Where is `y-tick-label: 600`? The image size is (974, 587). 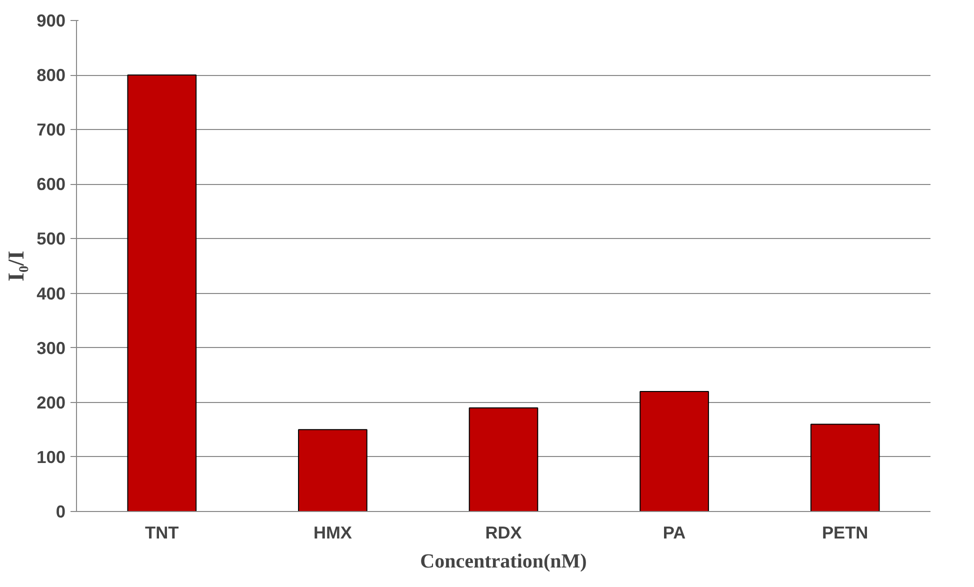
y-tick-label: 600 is located at coordinates (51, 184).